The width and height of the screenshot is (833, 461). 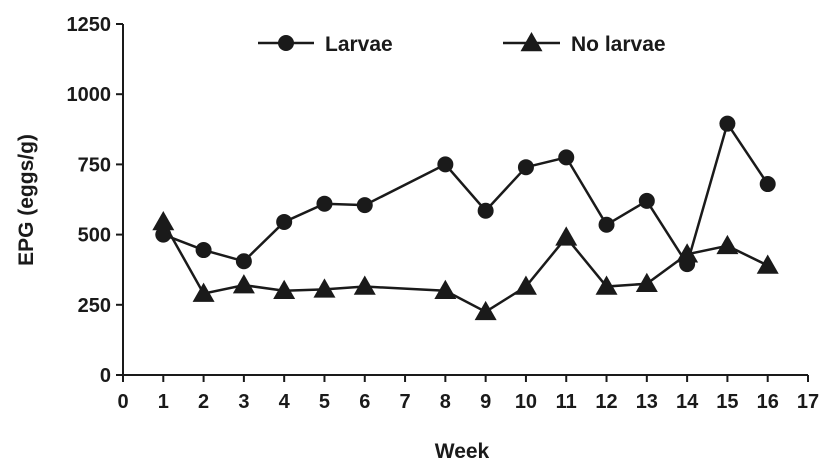 I want to click on y-tick-label: 1000, so click(x=89, y=95).